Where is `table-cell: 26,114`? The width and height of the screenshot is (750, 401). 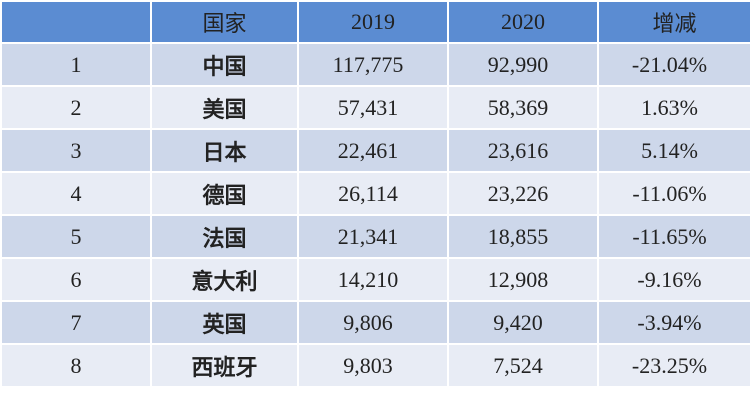 table-cell: 26,114 is located at coordinates (373, 193).